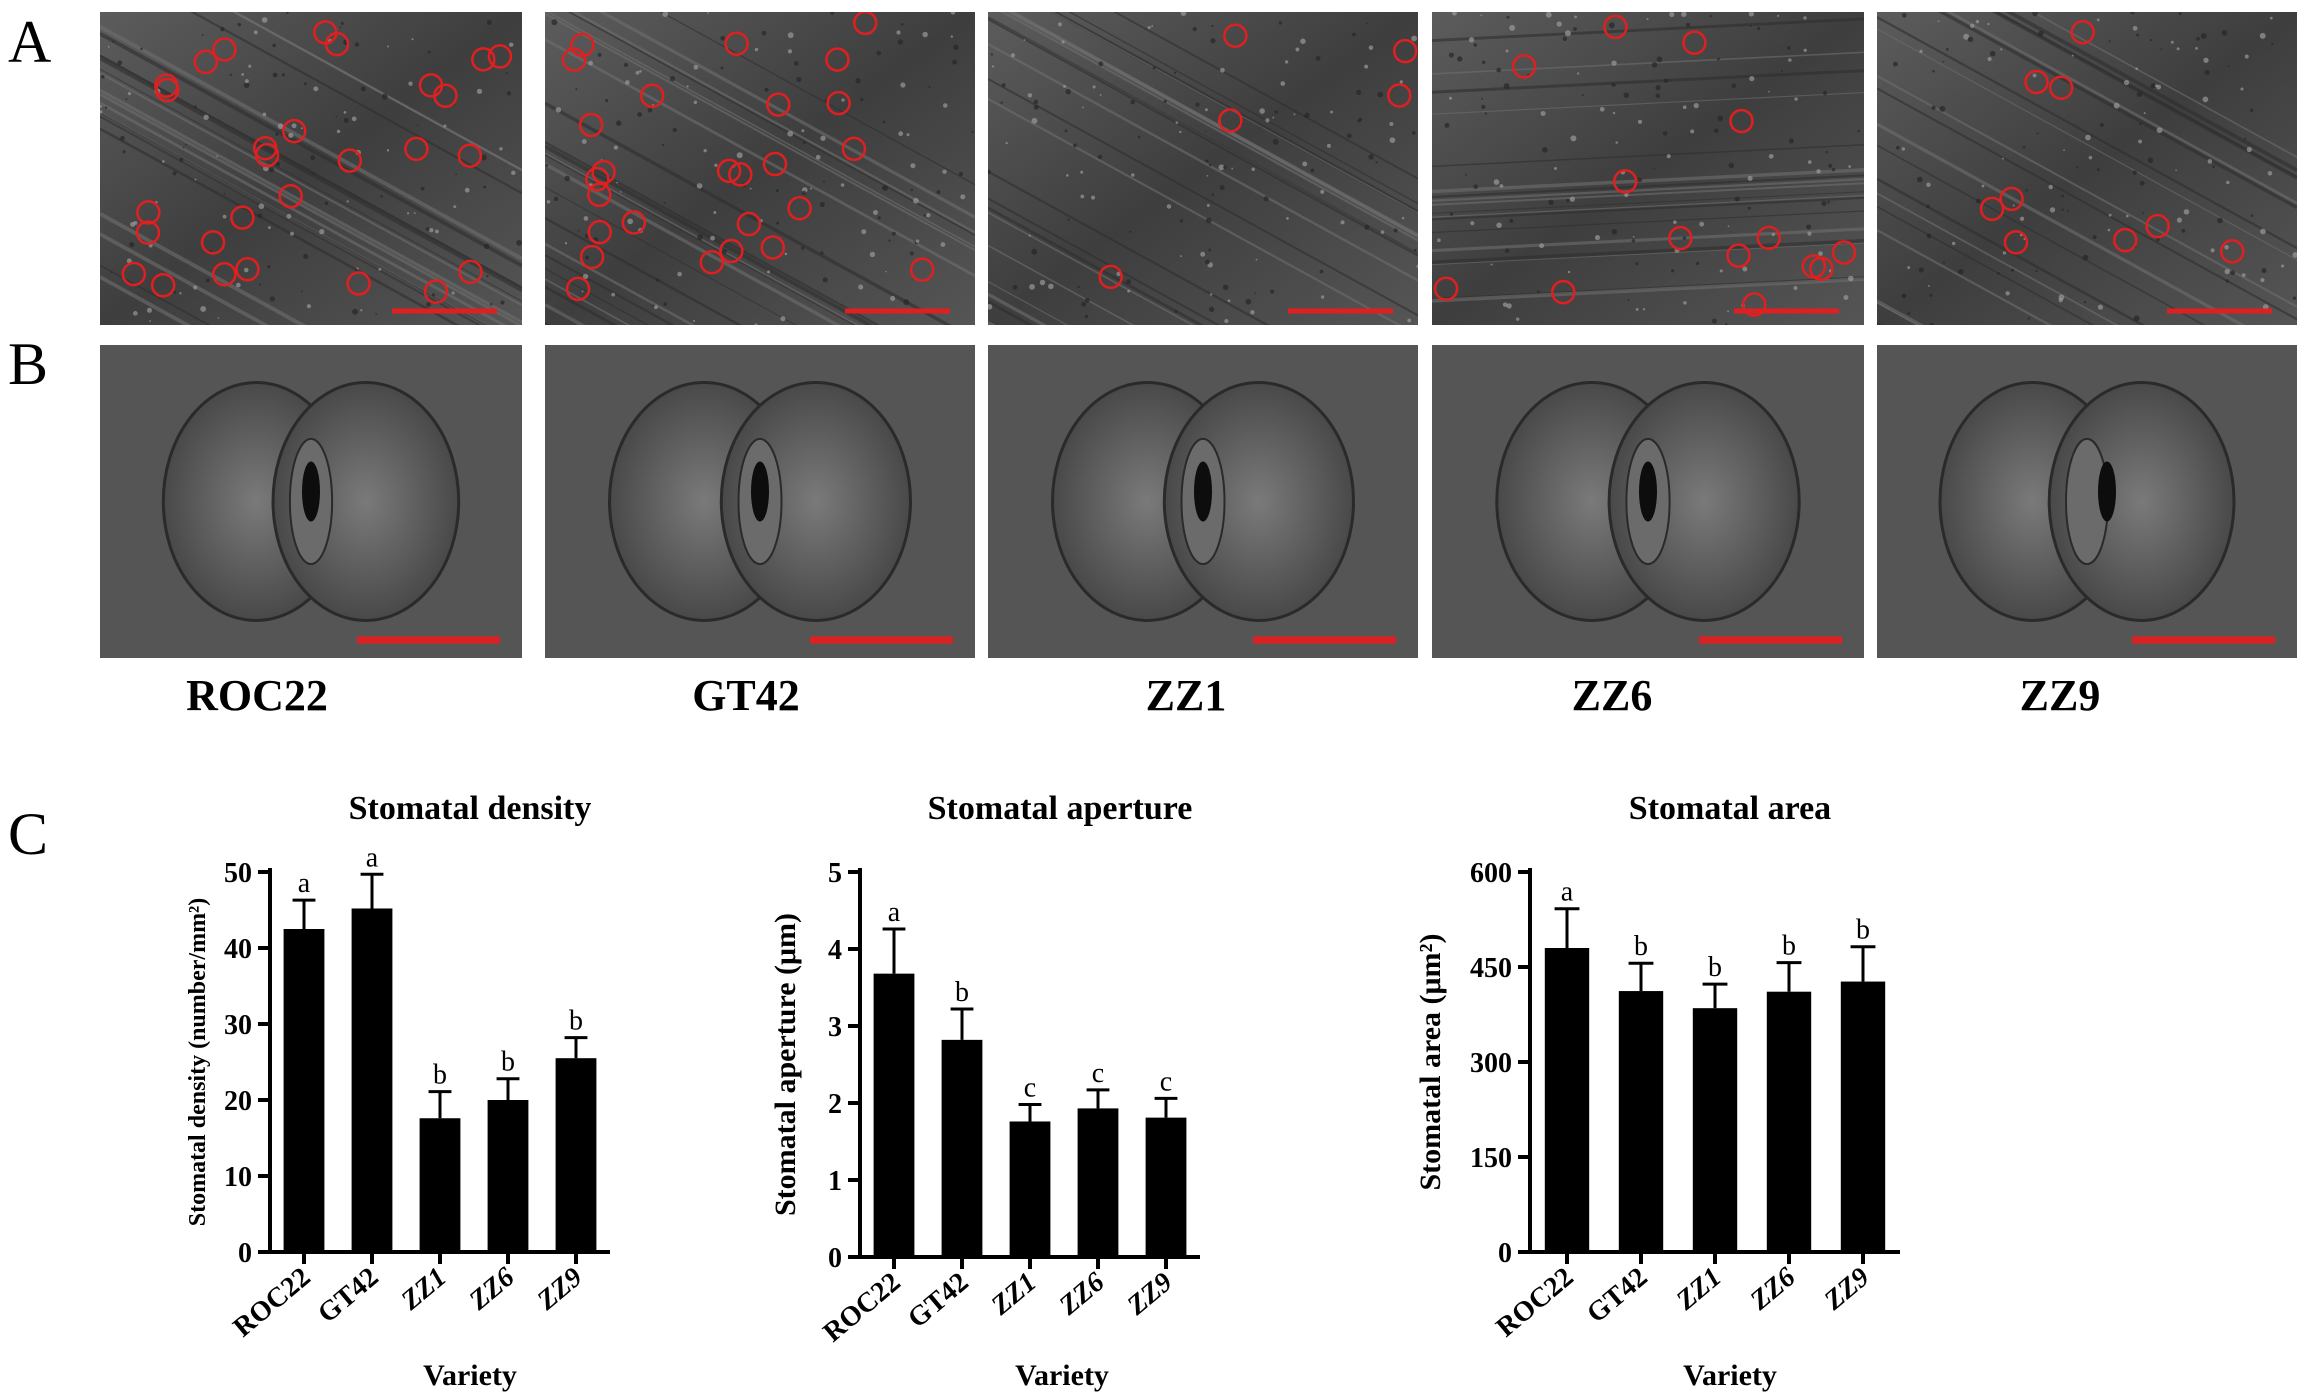 This screenshot has height=1395, width=2300. What do you see at coordinates (311, 501) in the screenshot?
I see `sem-stoma-roc22` at bounding box center [311, 501].